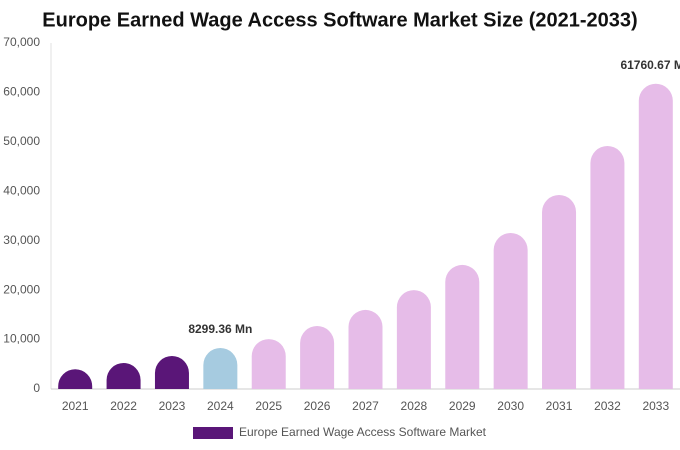 The width and height of the screenshot is (680, 450). Describe the element at coordinates (559, 406) in the screenshot. I see `x-tick-label: 2031` at that location.